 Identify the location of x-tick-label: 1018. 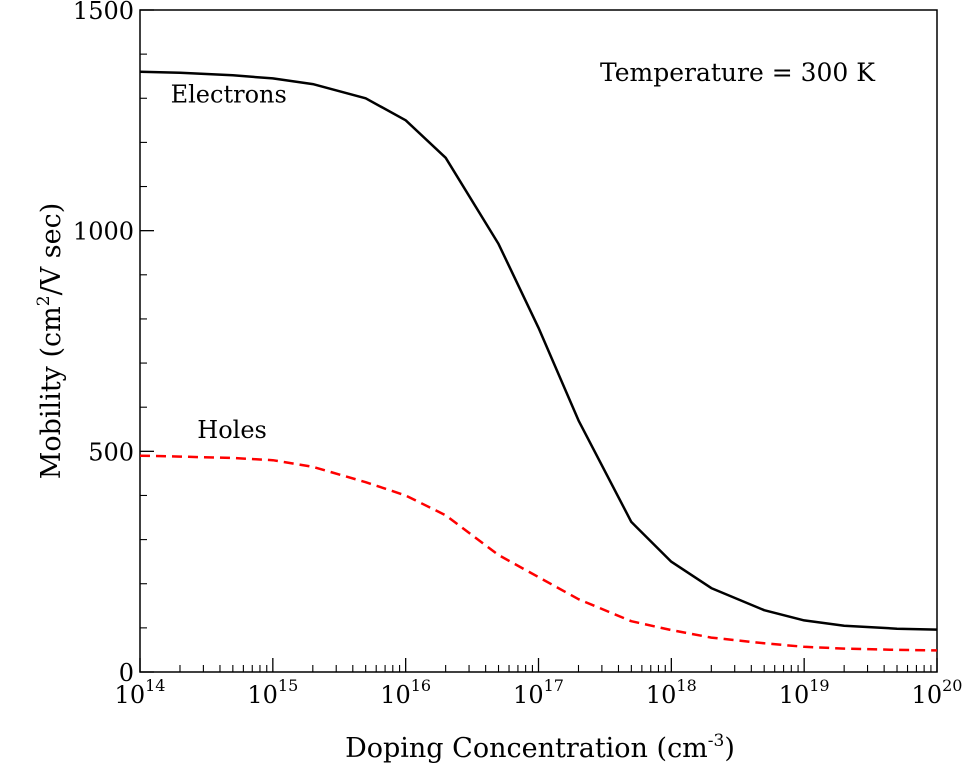
(671, 692).